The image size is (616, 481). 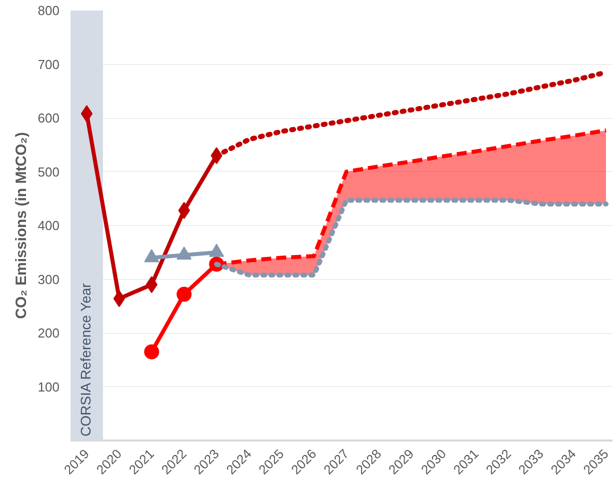 I want to click on band-label: CORSIA Reference Year, so click(x=86, y=359).